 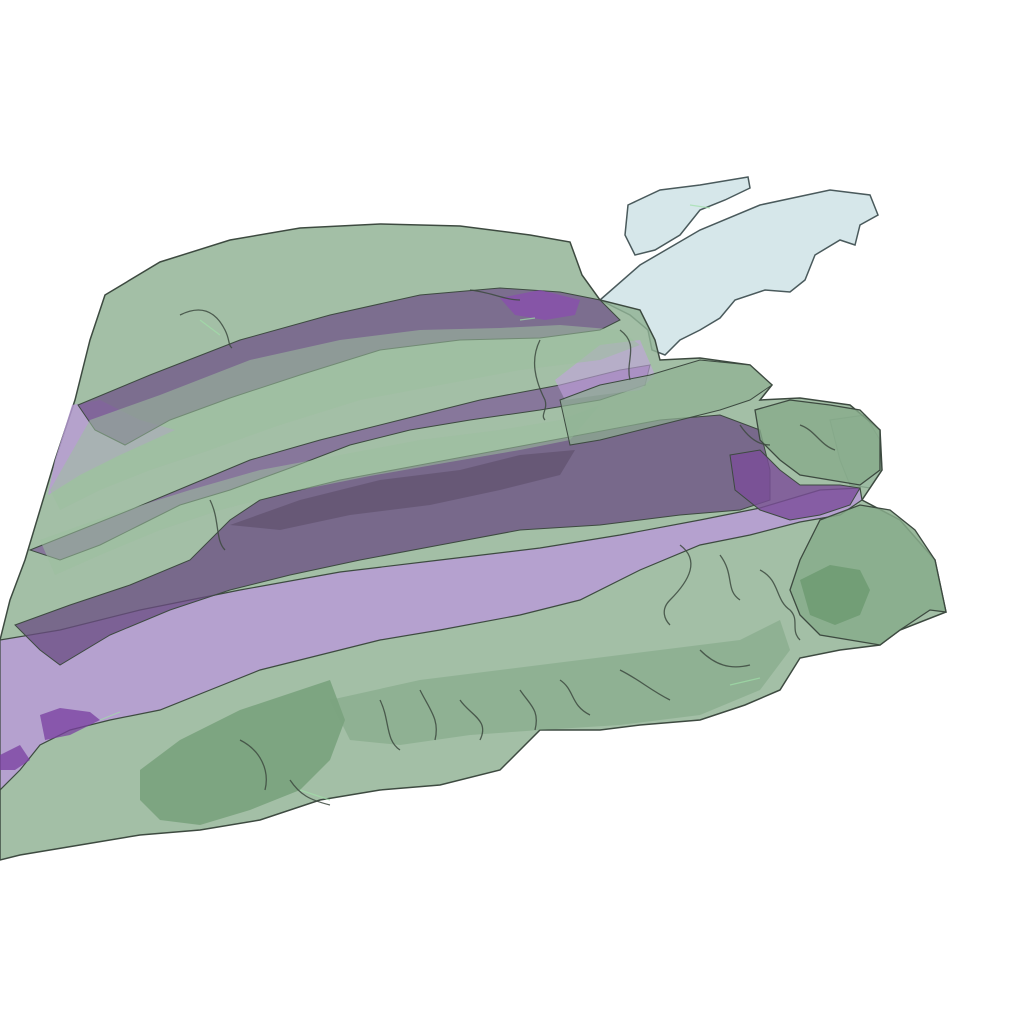 I want to click on green-dark-patch-lower, so click(x=242, y=752).